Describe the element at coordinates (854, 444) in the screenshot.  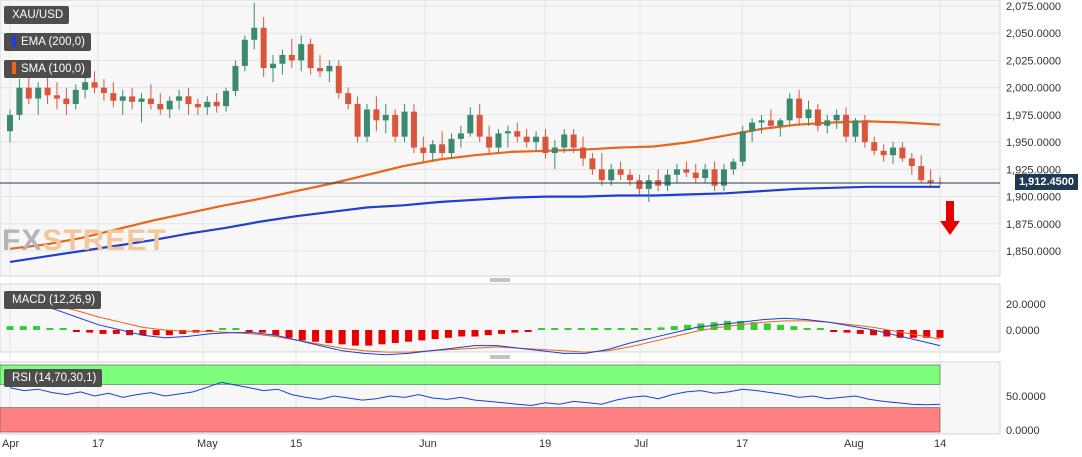
I see `x-tick-label: Aug` at that location.